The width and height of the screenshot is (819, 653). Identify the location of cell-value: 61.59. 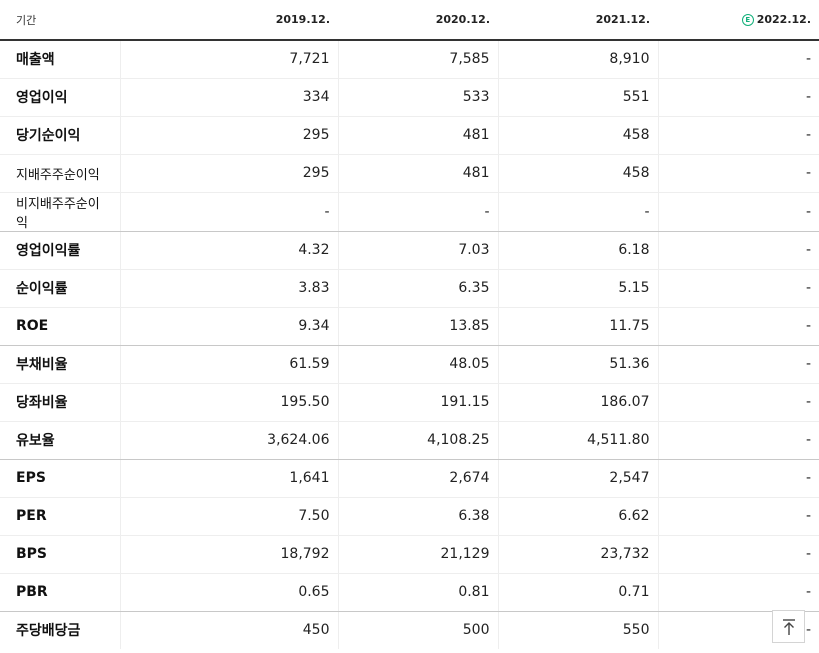
(229, 364).